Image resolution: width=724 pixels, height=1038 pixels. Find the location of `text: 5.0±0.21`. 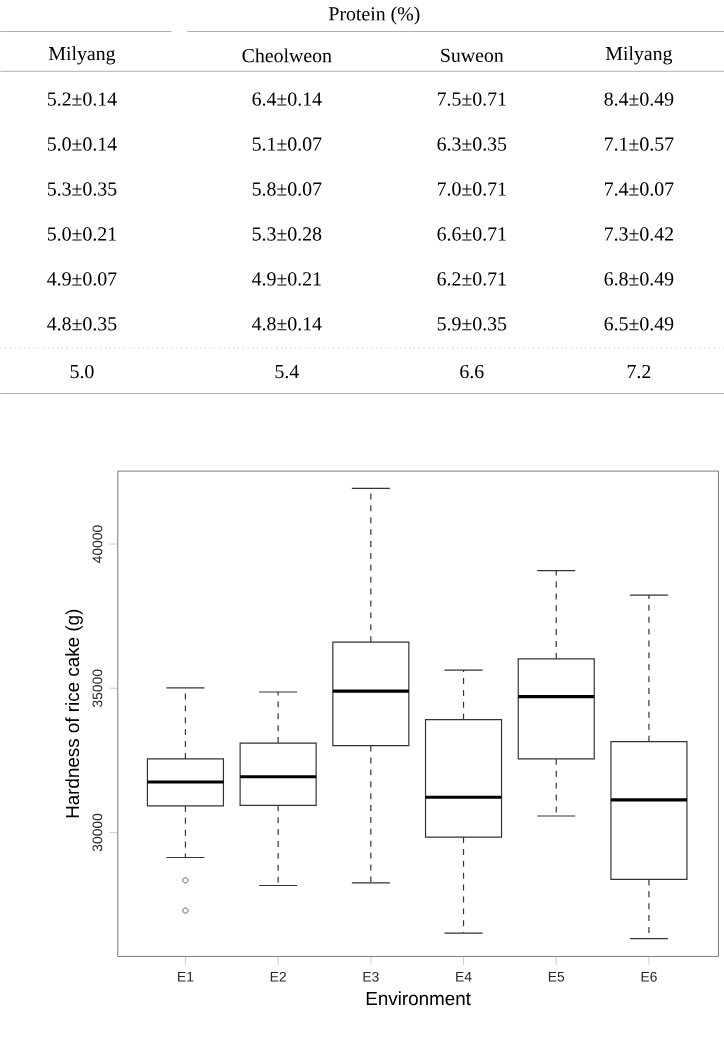

text: 5.0±0.21 is located at coordinates (81, 234).